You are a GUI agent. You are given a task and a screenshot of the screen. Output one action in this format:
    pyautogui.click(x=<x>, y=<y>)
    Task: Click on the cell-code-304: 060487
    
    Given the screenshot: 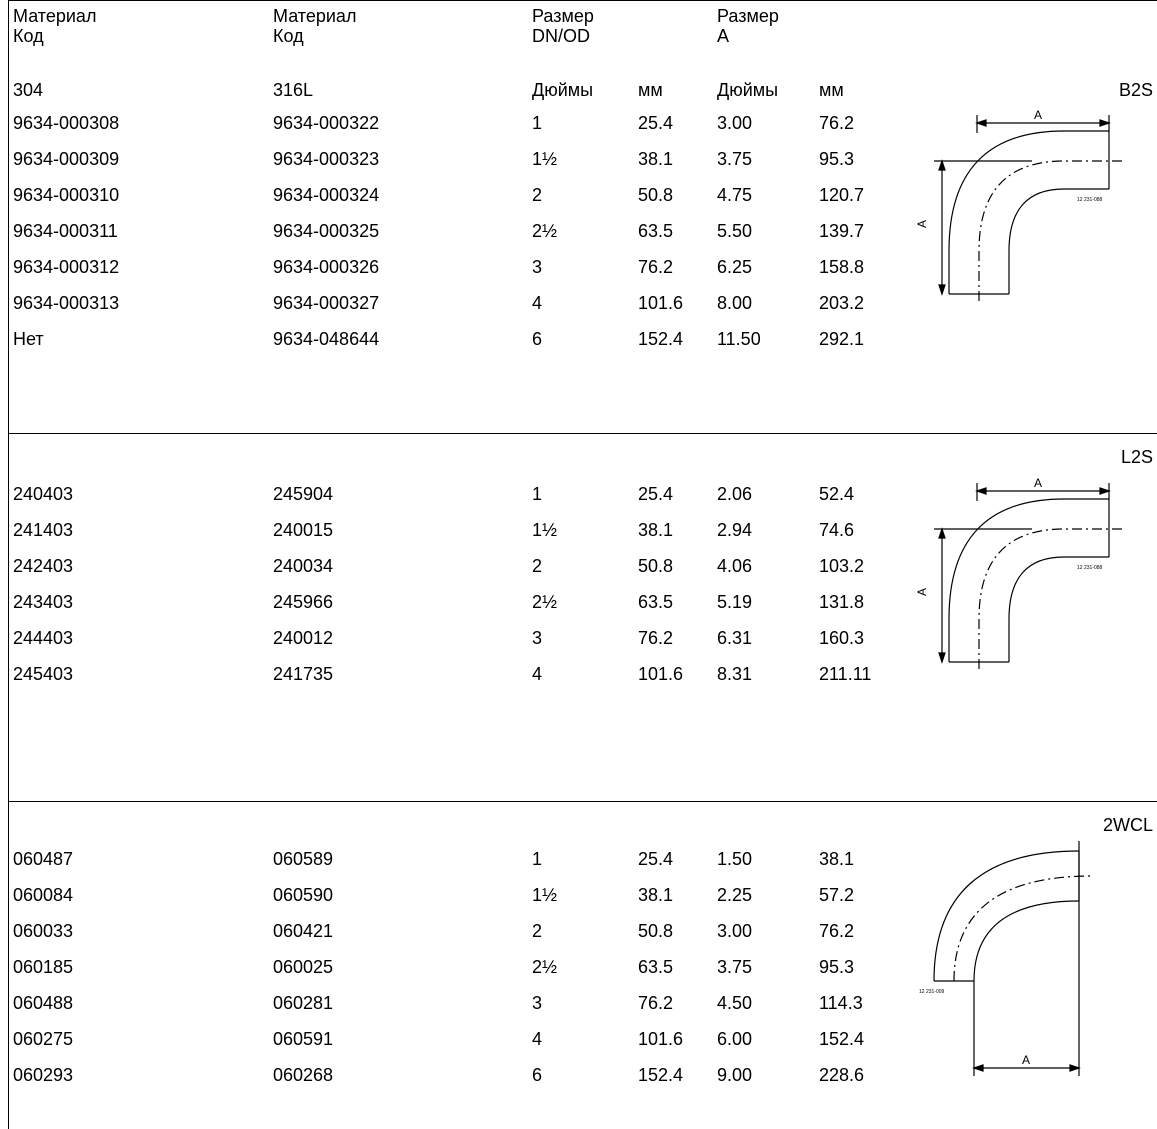 What is the action you would take?
    pyautogui.click(x=43, y=859)
    